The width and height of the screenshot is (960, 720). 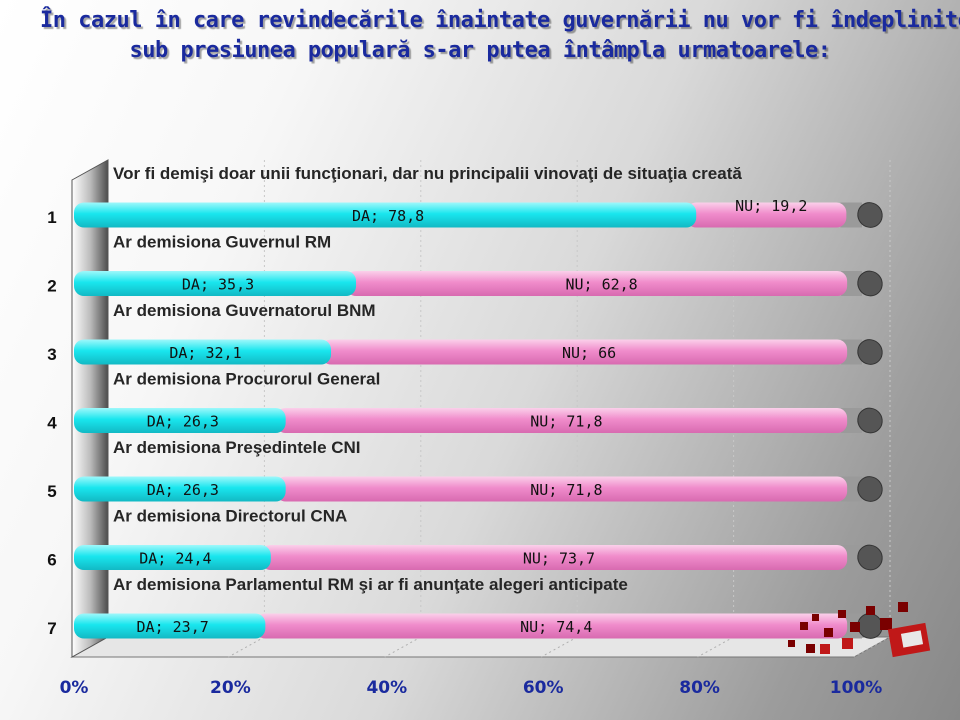 What do you see at coordinates (52, 423) in the screenshot?
I see `y-category-label: 4` at bounding box center [52, 423].